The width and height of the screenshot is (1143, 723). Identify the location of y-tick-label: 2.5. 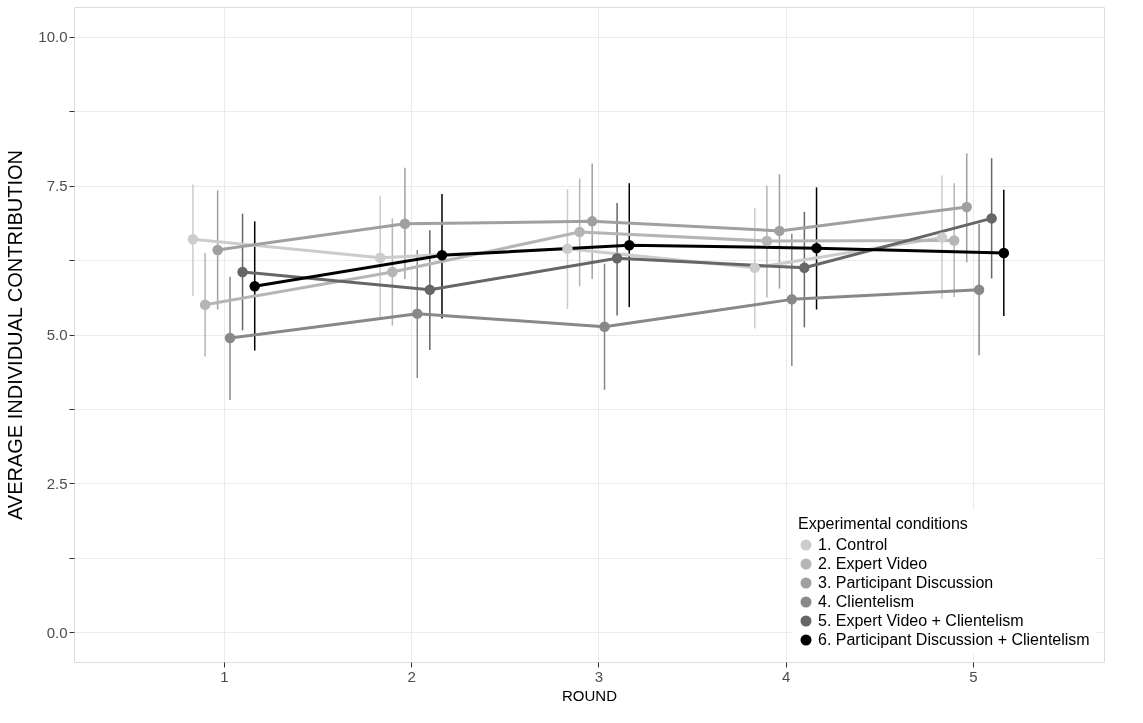
(57, 483).